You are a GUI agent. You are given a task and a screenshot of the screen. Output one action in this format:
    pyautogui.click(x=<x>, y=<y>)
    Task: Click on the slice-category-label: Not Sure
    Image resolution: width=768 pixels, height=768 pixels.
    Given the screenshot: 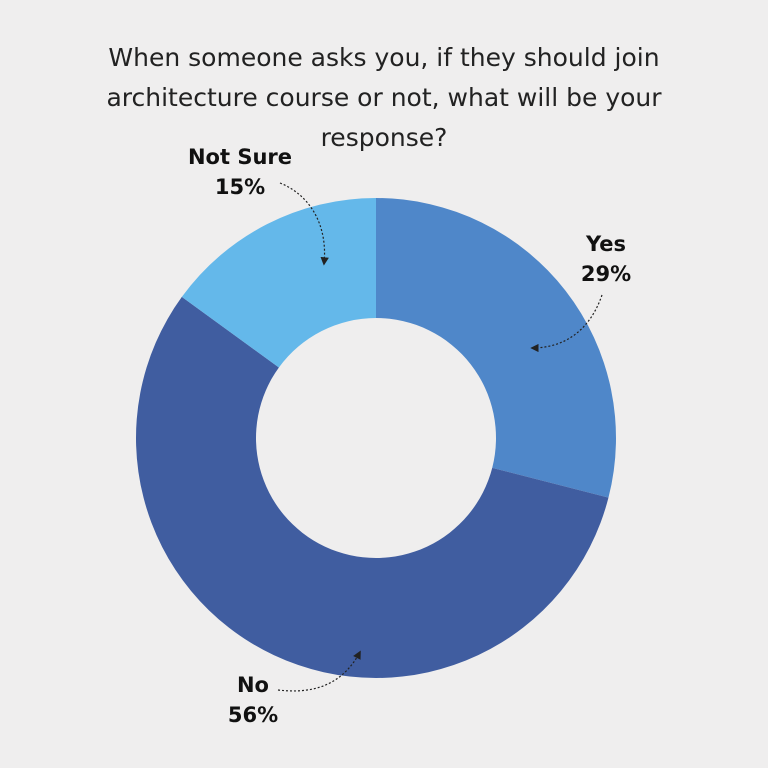 What is the action you would take?
    pyautogui.click(x=240, y=157)
    